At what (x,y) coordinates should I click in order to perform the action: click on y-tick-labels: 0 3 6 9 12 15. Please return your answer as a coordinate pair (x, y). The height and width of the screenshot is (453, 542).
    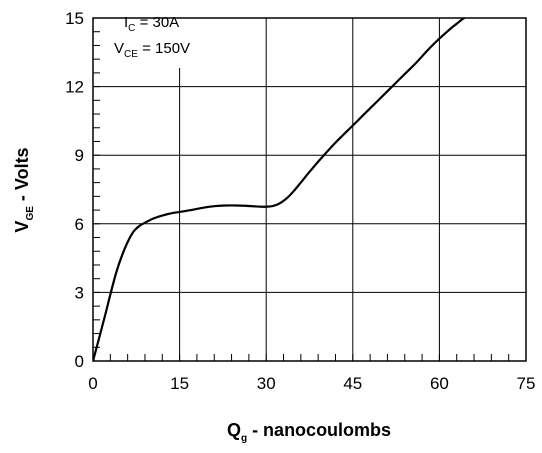
    Looking at the image, I should click on (74, 190).